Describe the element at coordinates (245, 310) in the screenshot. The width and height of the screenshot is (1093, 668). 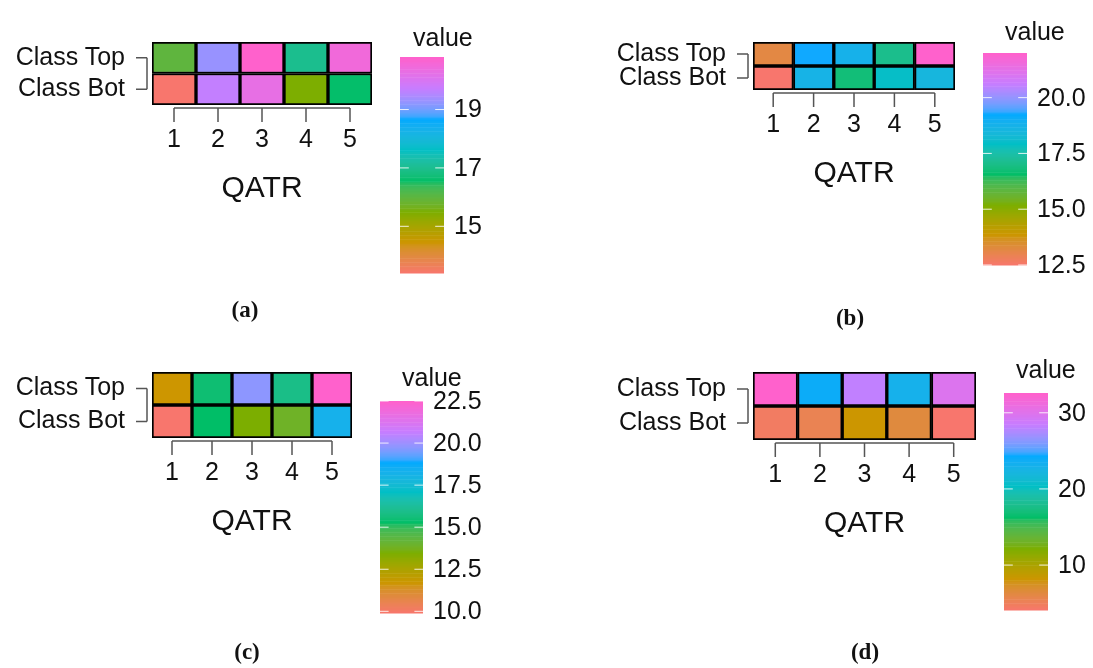
I see `text: (a)` at that location.